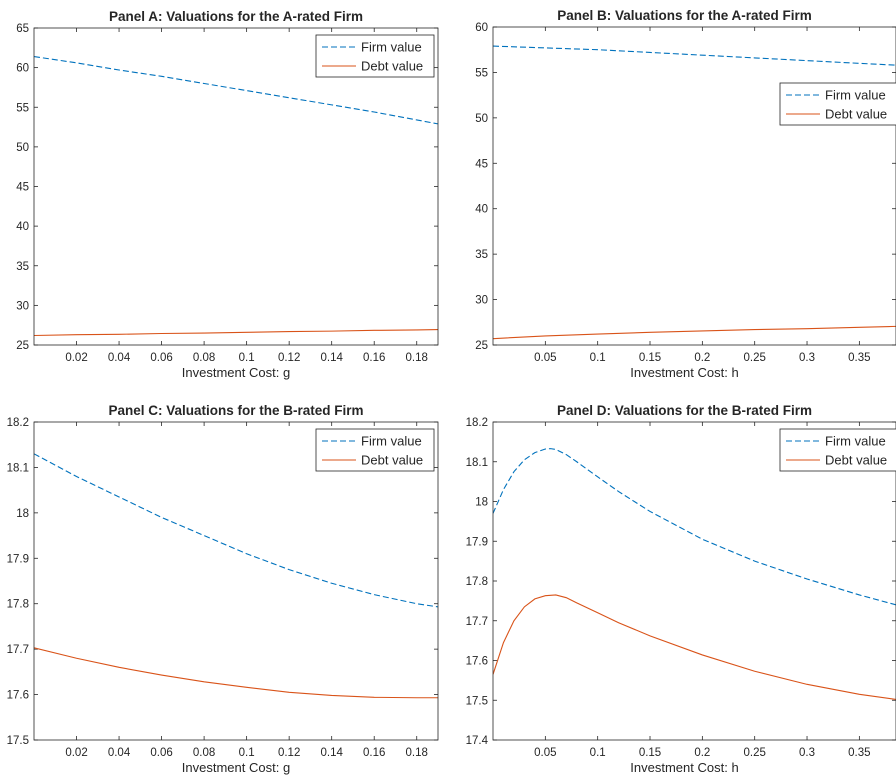  What do you see at coordinates (236, 16) in the screenshot?
I see `panel-title: Panel A: Valuations for the A-rated Firm` at bounding box center [236, 16].